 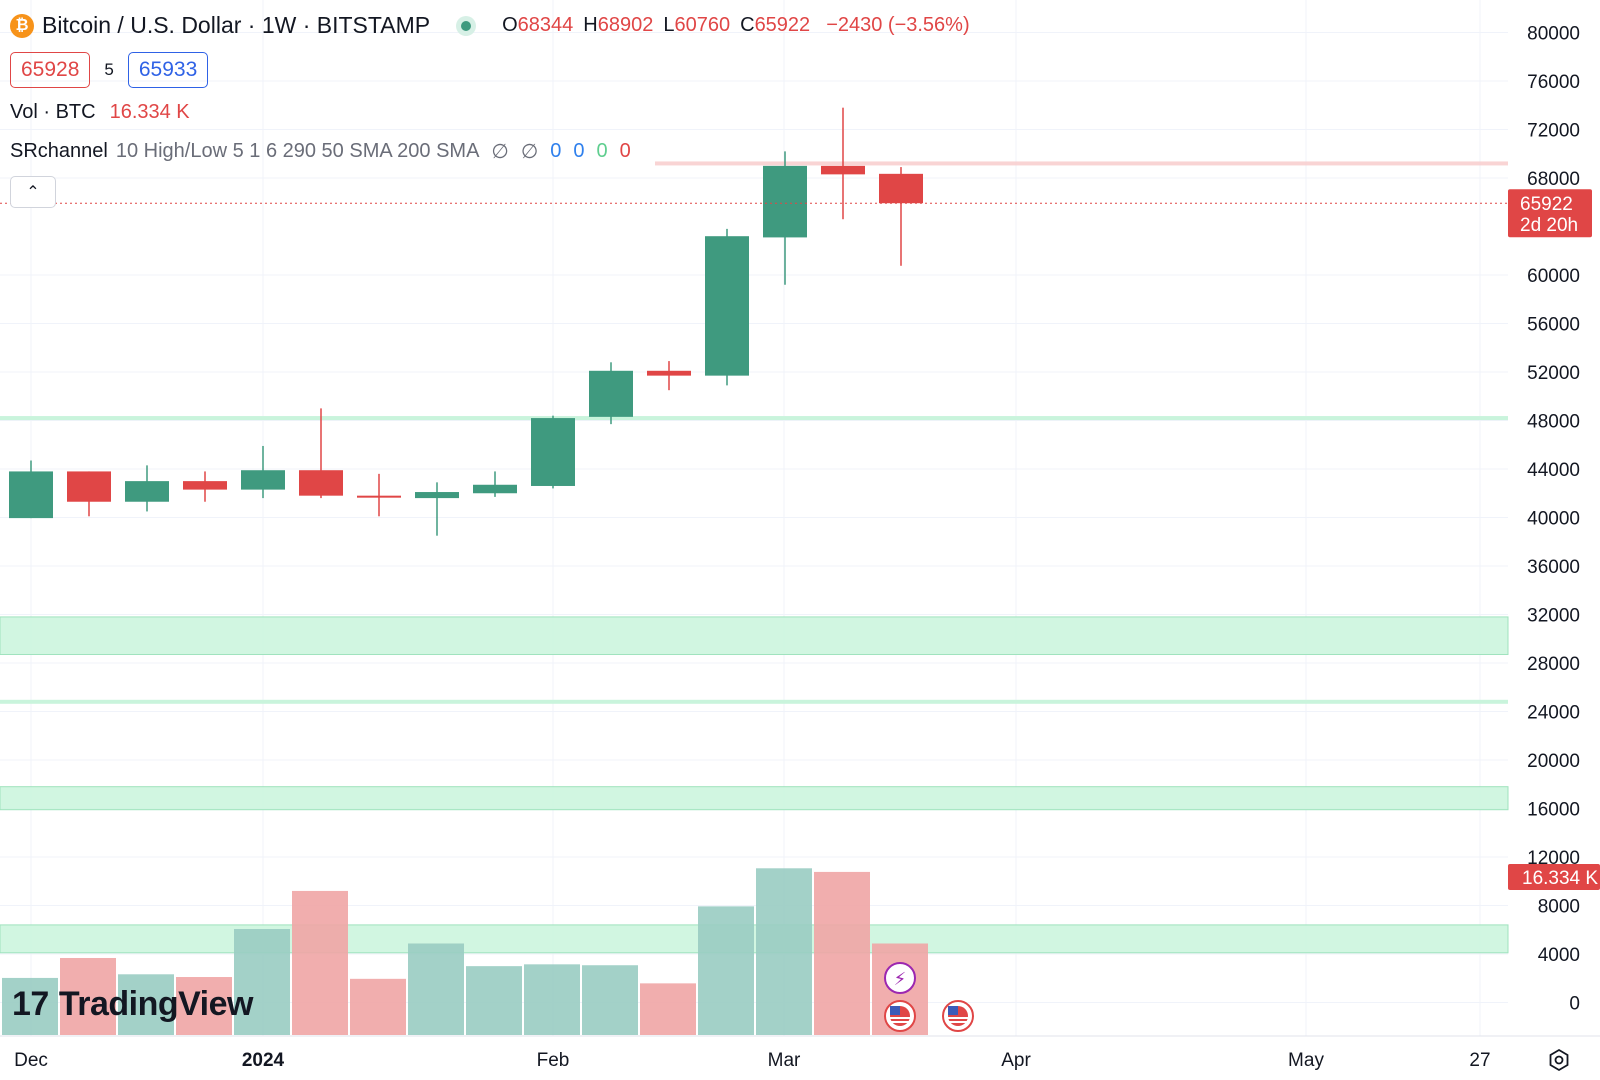 What do you see at coordinates (1559, 955) in the screenshot?
I see `y-tick-label: 4000` at bounding box center [1559, 955].